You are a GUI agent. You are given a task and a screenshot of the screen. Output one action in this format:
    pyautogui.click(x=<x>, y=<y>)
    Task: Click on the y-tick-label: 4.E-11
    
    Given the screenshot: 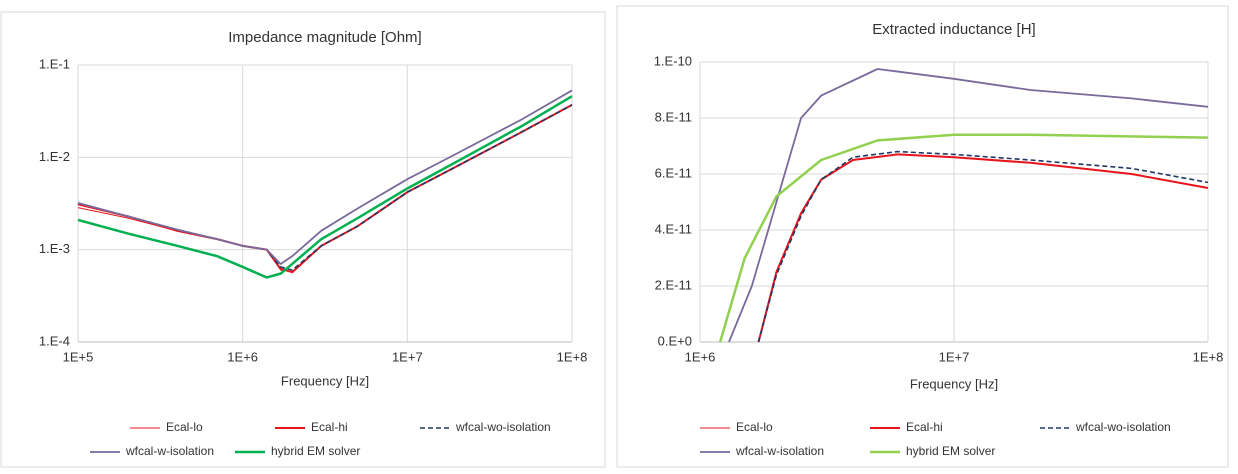 What is the action you would take?
    pyautogui.click(x=673, y=228)
    